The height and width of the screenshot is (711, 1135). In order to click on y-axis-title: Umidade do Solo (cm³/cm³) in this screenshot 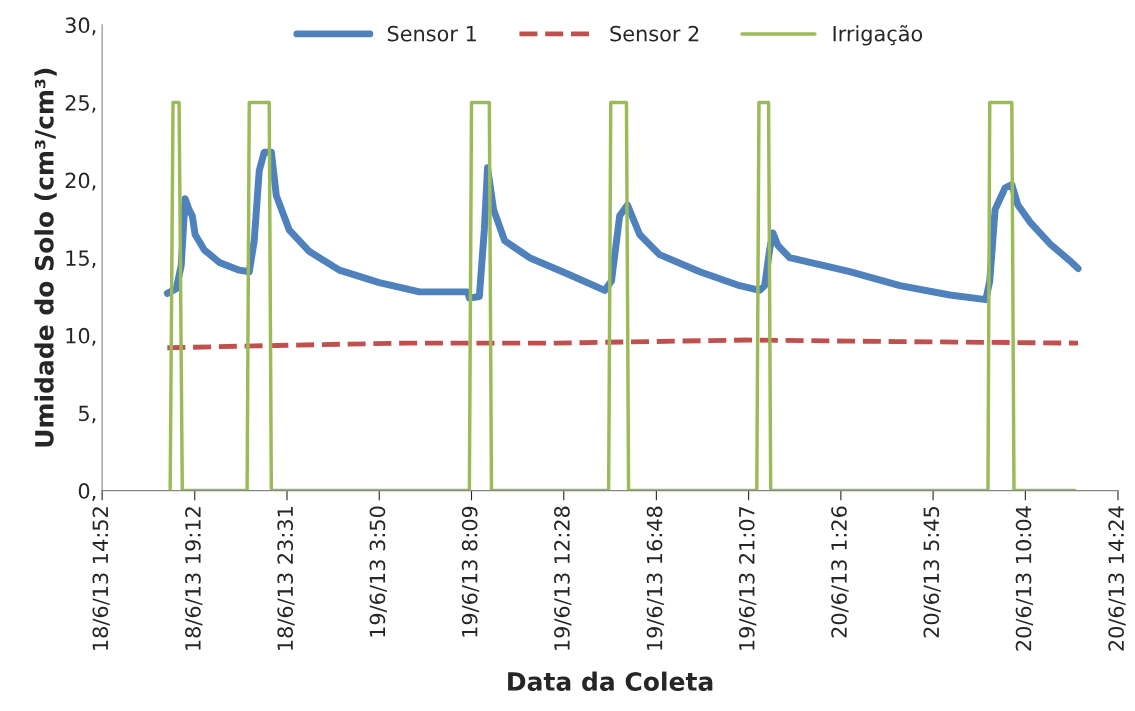, I will do `click(45, 257)`.